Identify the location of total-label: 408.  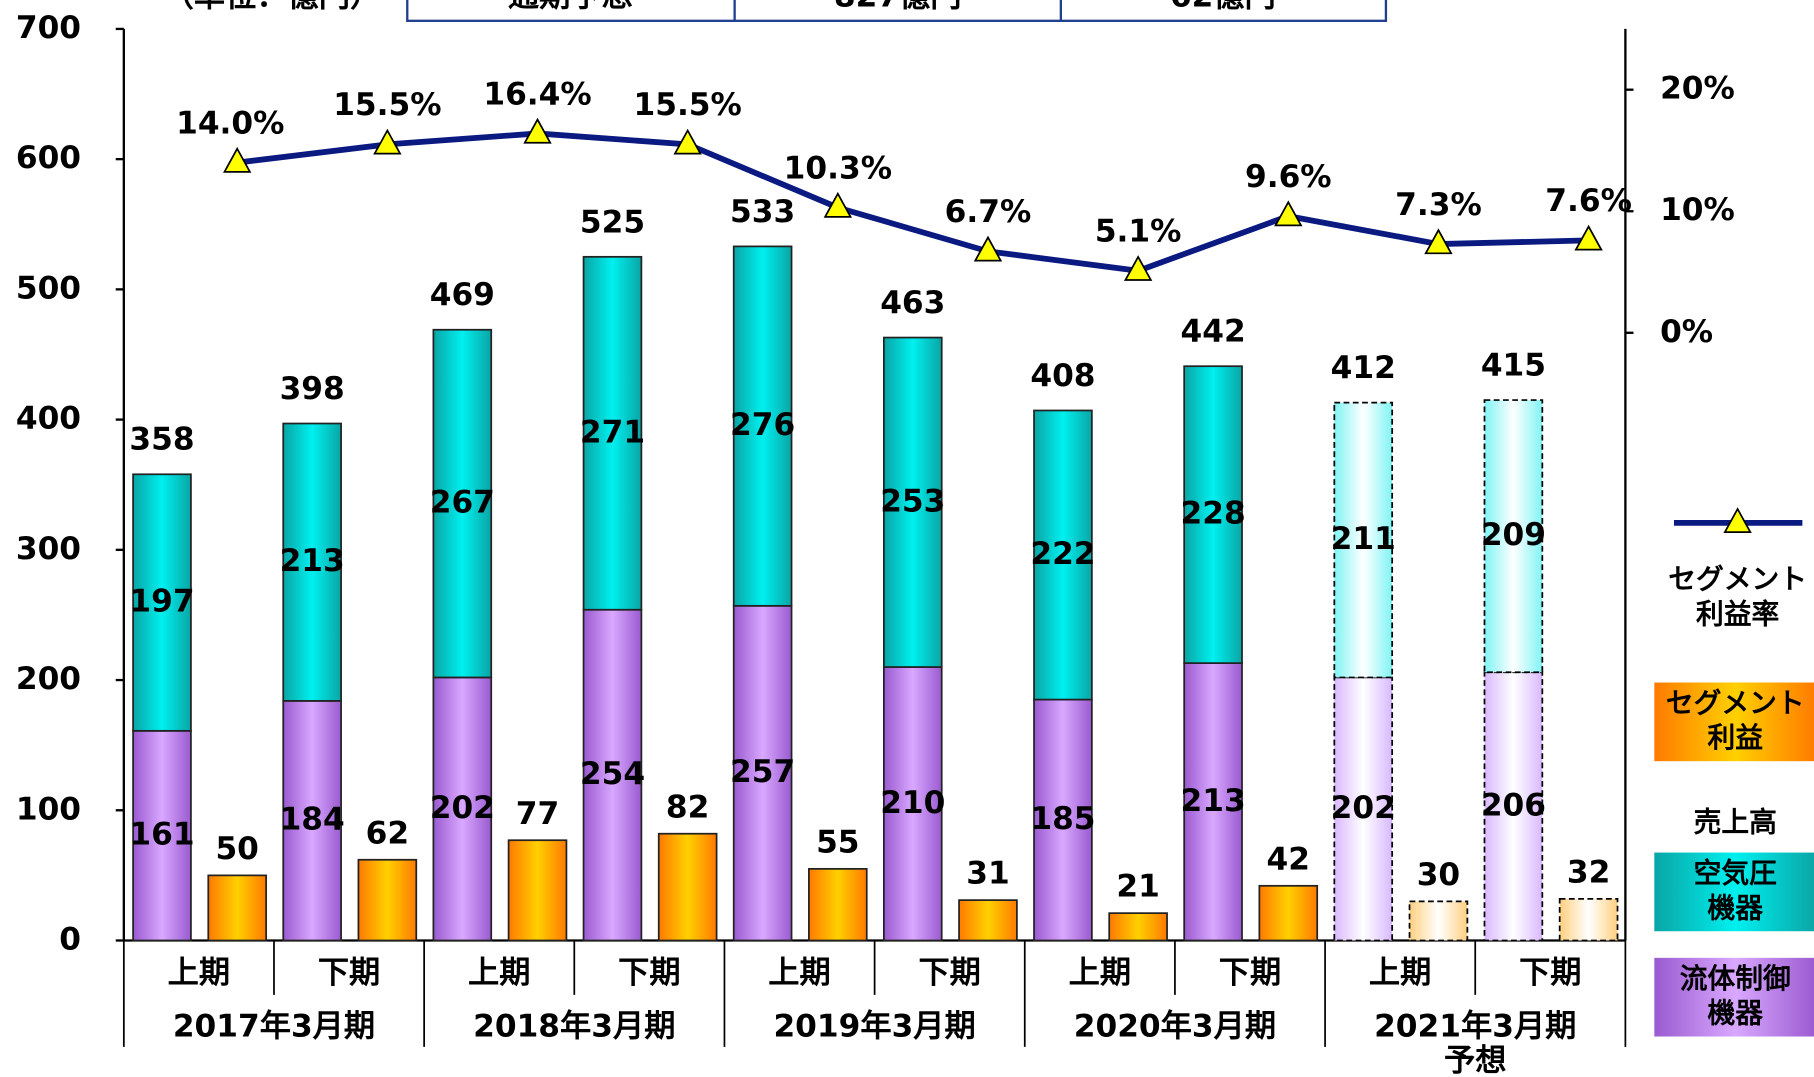
(1062, 376).